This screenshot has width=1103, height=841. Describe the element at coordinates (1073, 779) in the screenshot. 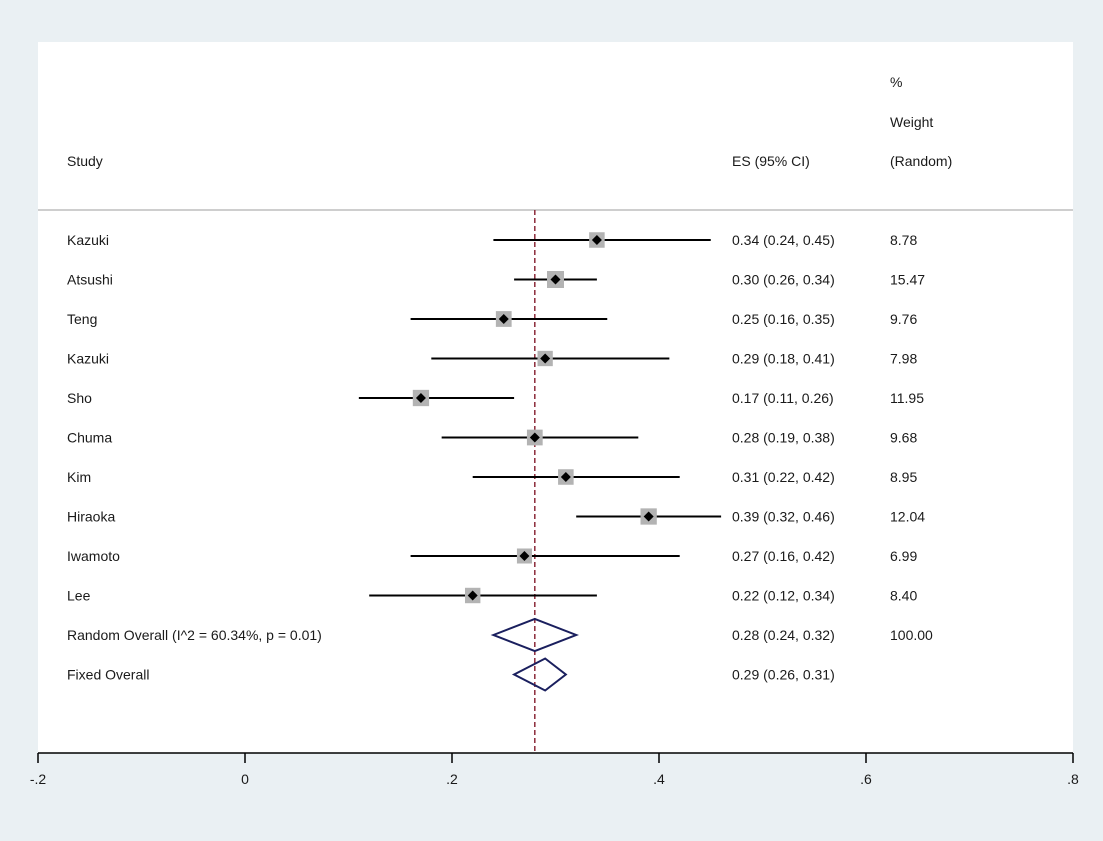

I see `x-tick-label: .8` at that location.